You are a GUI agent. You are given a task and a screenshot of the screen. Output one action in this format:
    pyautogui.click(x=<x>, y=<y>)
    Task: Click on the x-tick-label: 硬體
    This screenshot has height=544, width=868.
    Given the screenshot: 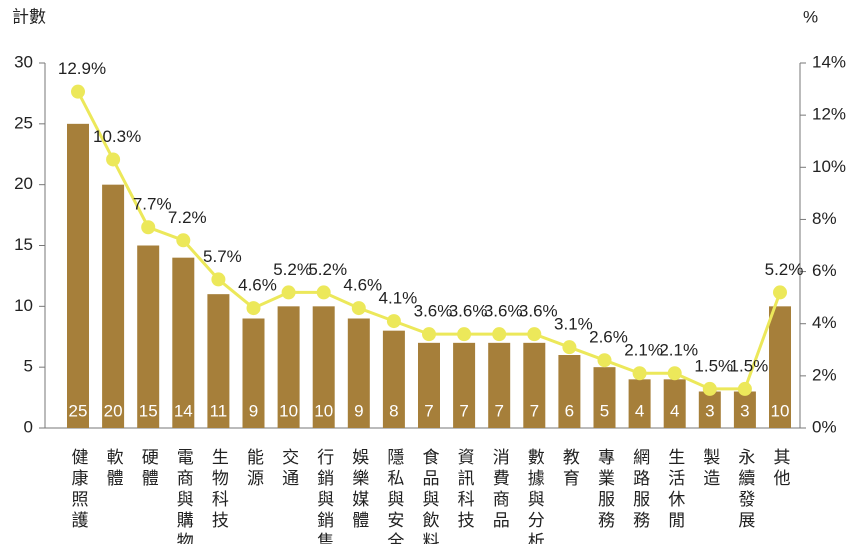 What is the action you would take?
    pyautogui.click(x=149, y=469)
    